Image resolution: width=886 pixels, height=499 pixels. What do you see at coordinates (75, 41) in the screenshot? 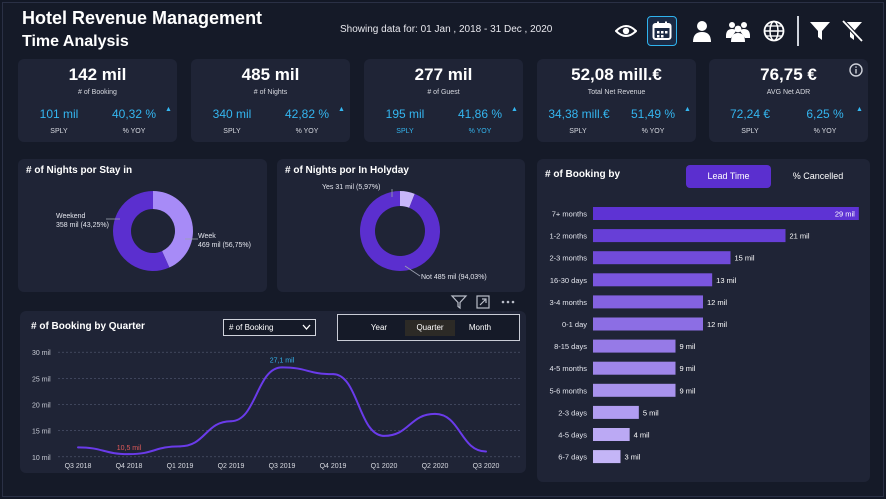
I see `page-subtitle: Time Analysis` at bounding box center [75, 41].